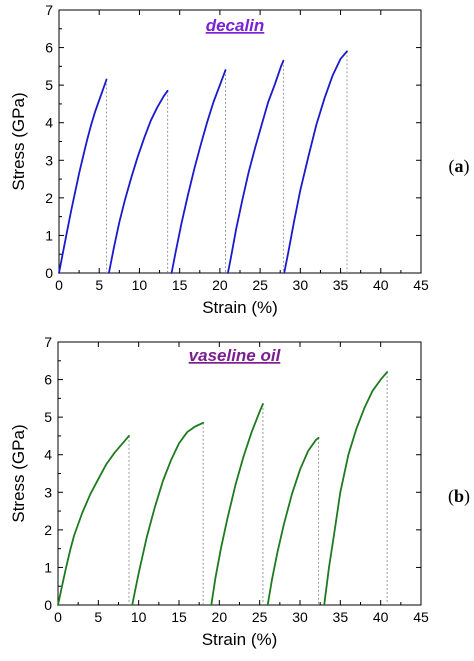  Describe the element at coordinates (459, 166) in the screenshot. I see `panel-label: (a)` at that location.